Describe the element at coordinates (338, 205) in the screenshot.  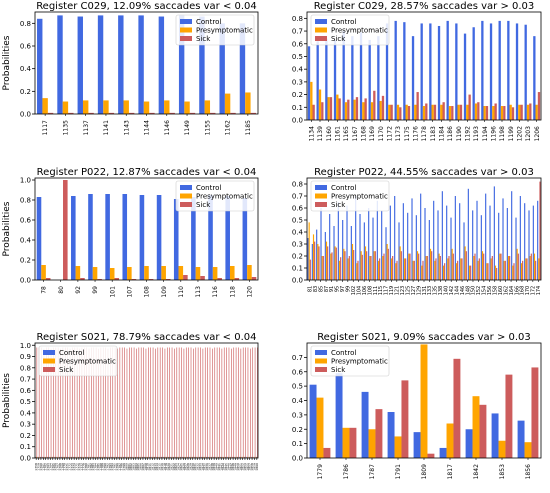
I see `legend-label-sick: Sick` at that location.